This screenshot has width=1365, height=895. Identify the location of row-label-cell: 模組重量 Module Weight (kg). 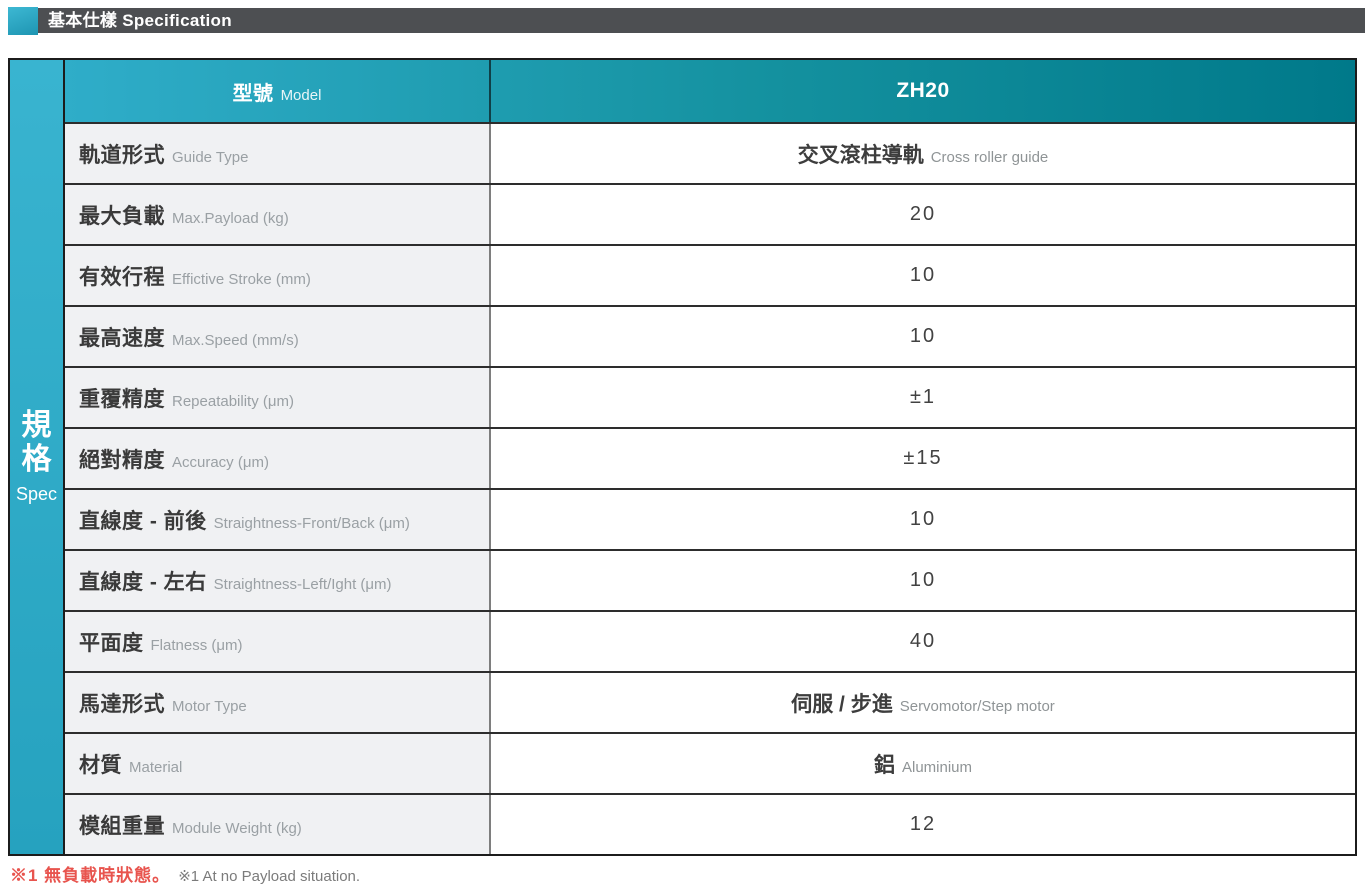
(278, 824).